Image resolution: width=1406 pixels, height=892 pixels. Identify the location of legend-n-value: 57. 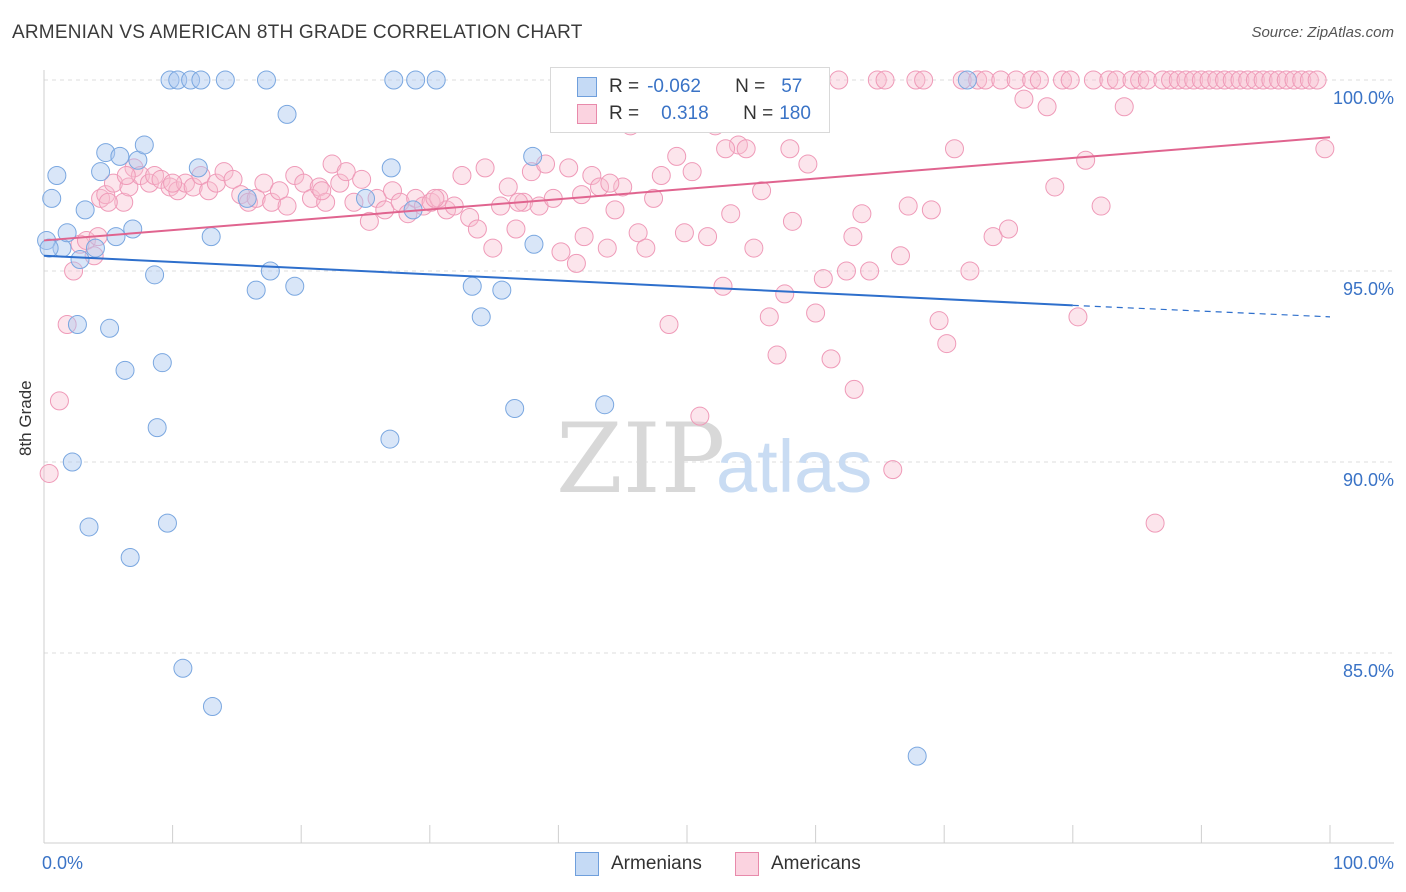
(792, 86).